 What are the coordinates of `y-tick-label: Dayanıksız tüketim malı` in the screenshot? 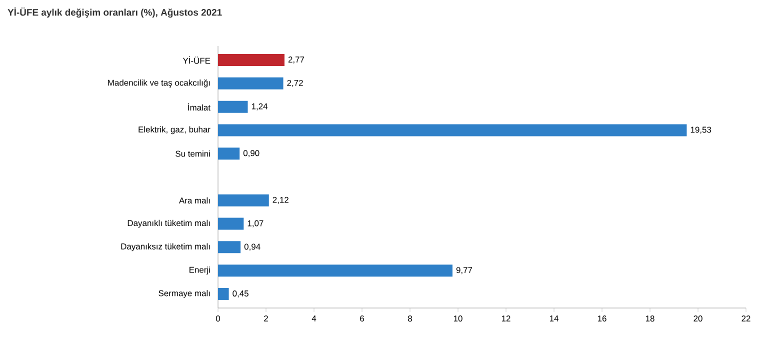 It's located at (165, 247).